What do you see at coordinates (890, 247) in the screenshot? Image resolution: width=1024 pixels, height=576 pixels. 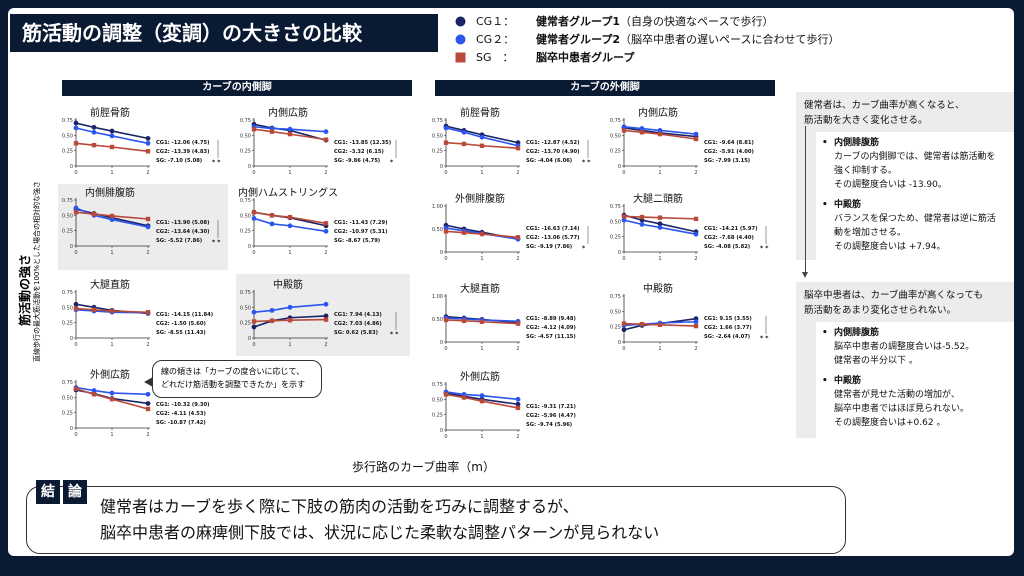 I see `healthy-item-line: その調整度合いは +7.94。` at bounding box center [890, 247].